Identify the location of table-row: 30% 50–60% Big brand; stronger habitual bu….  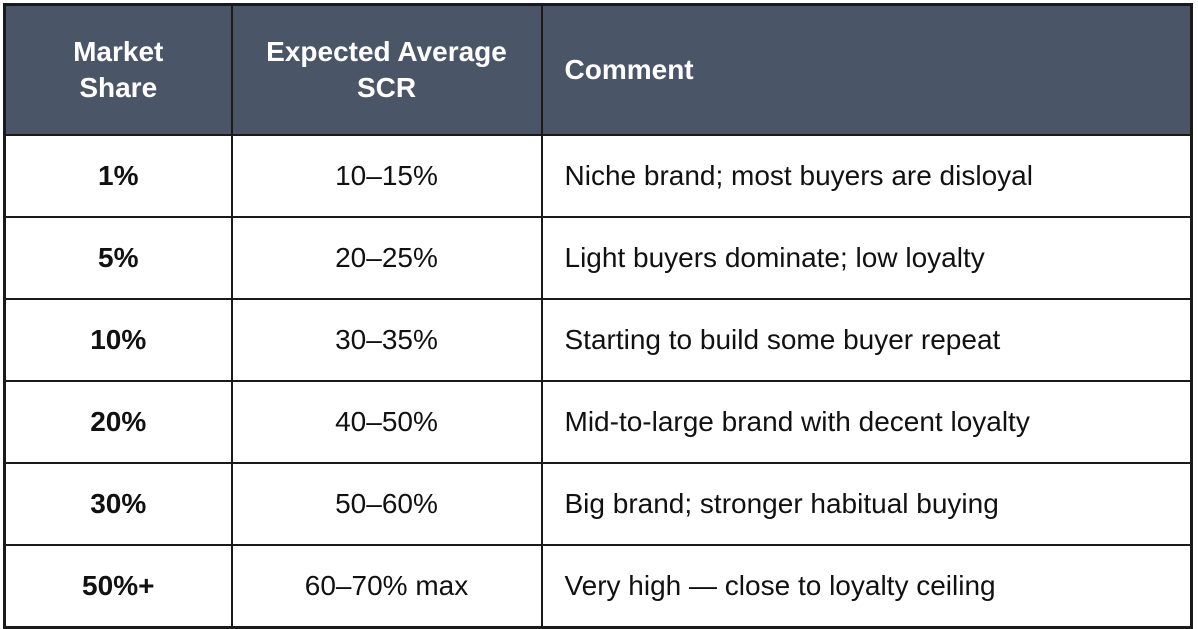
(598, 504).